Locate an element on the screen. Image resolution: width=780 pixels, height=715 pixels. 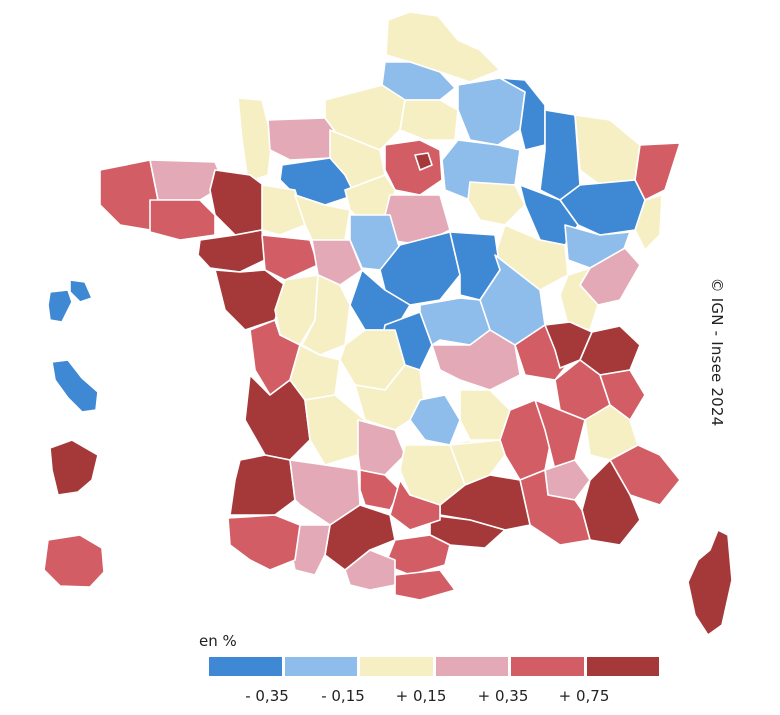
region-vaucluse is located at coordinates (567, 480).